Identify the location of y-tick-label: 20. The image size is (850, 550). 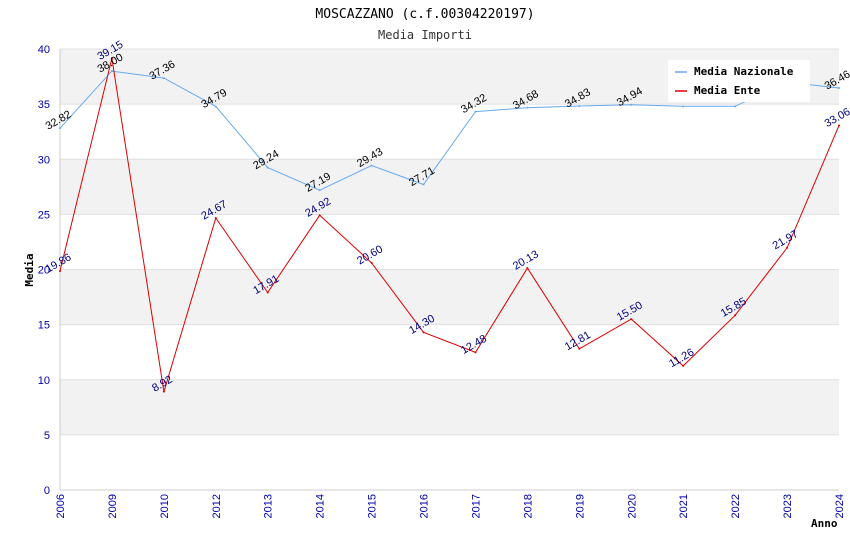
(44, 271).